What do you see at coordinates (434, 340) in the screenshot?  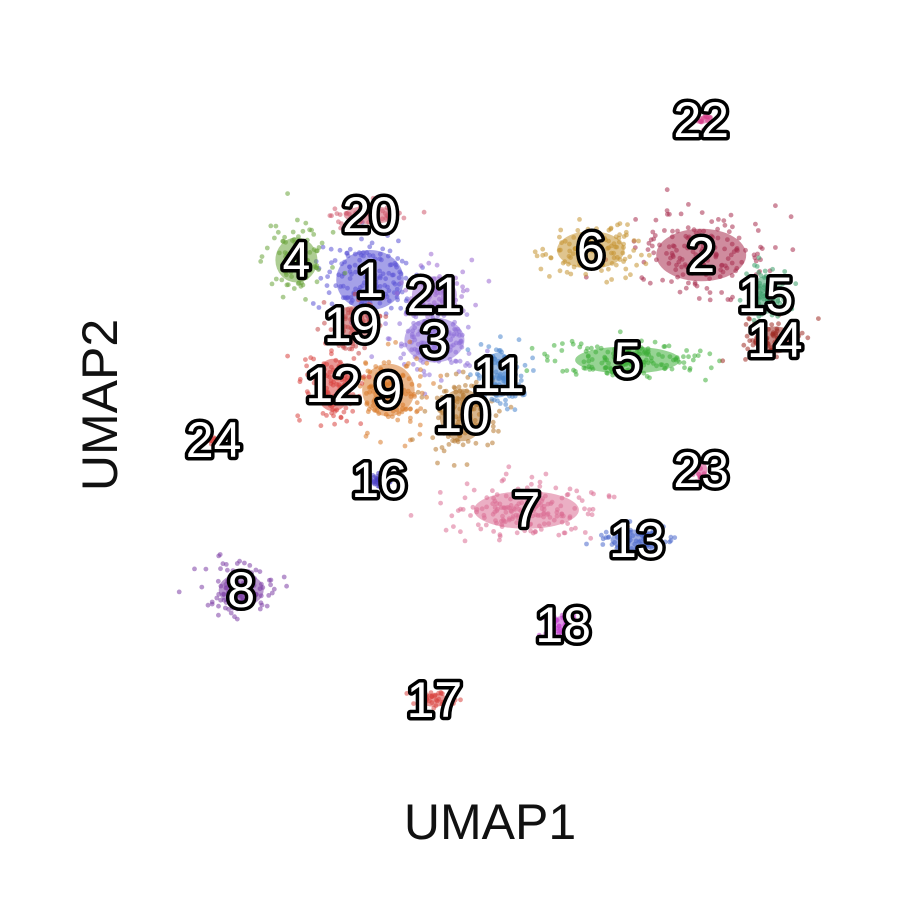 I see `cluster-label-3: 3` at bounding box center [434, 340].